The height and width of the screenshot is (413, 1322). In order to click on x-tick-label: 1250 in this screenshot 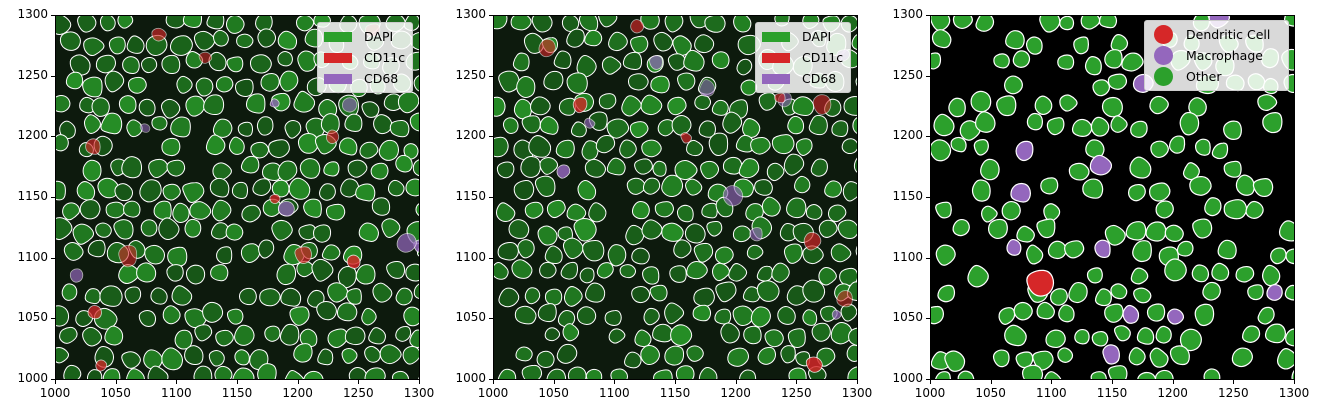, I will do `click(1233, 393)`.